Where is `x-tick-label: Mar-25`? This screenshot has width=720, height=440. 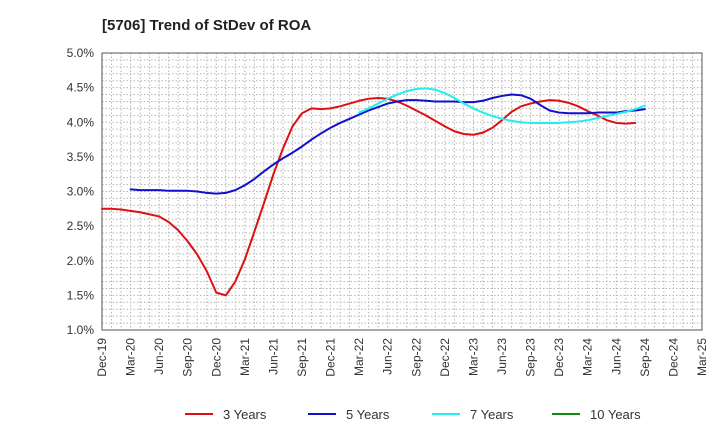
x-tick-label: Mar-25 is located at coordinates (702, 357).